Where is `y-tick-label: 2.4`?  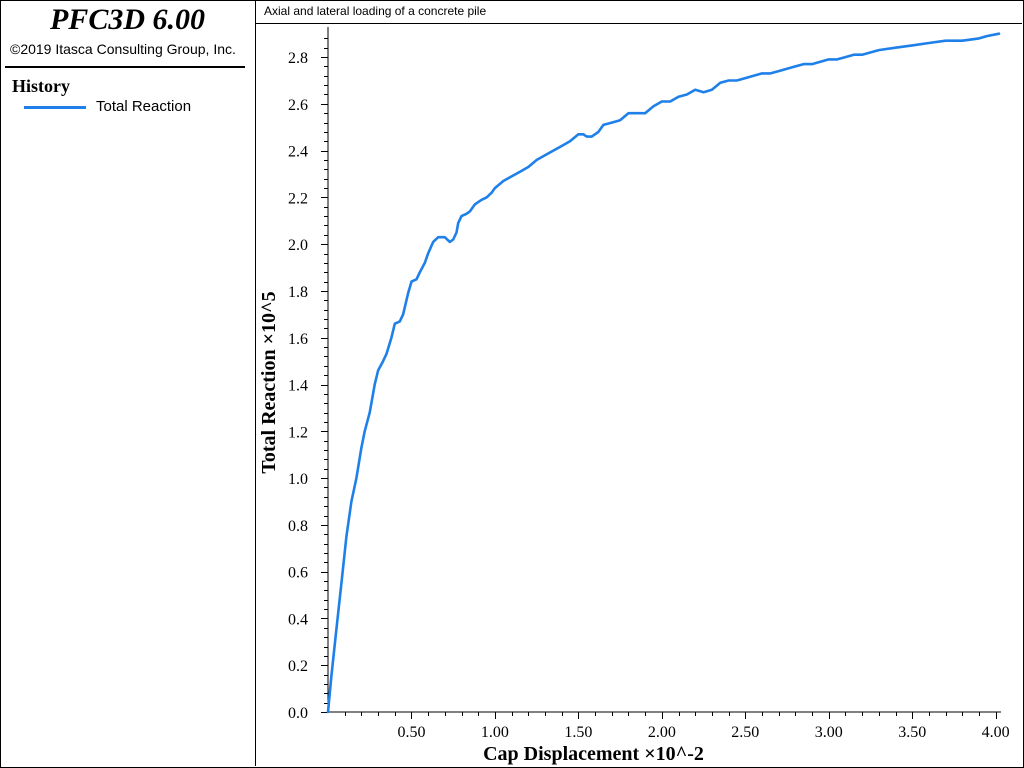 y-tick-label: 2.4 is located at coordinates (298, 152).